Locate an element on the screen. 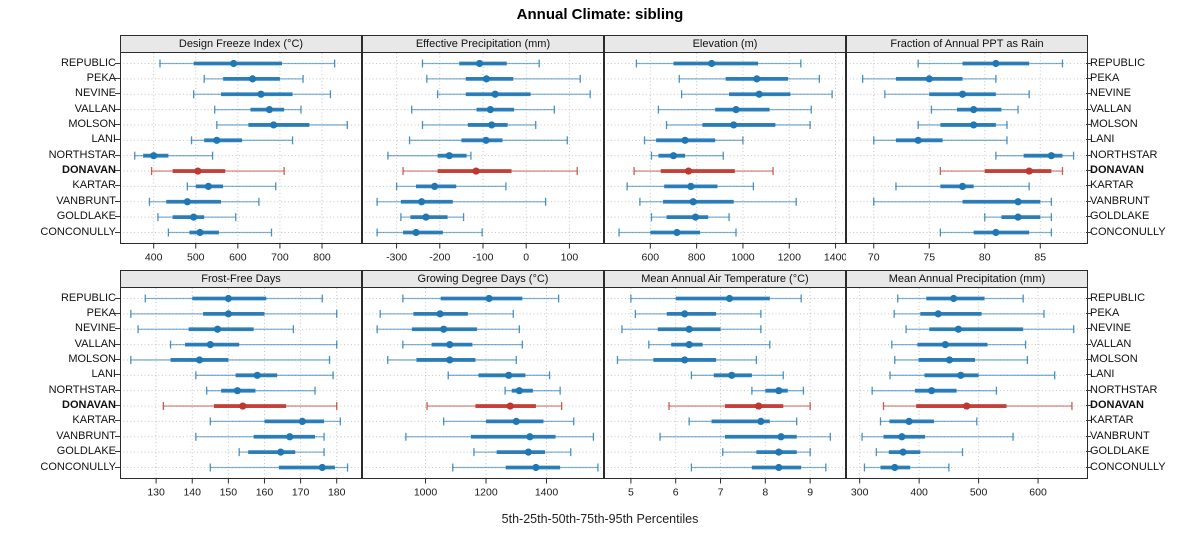 The image size is (1200, 550). station-tick-goldlake is located at coordinates (117, 452).